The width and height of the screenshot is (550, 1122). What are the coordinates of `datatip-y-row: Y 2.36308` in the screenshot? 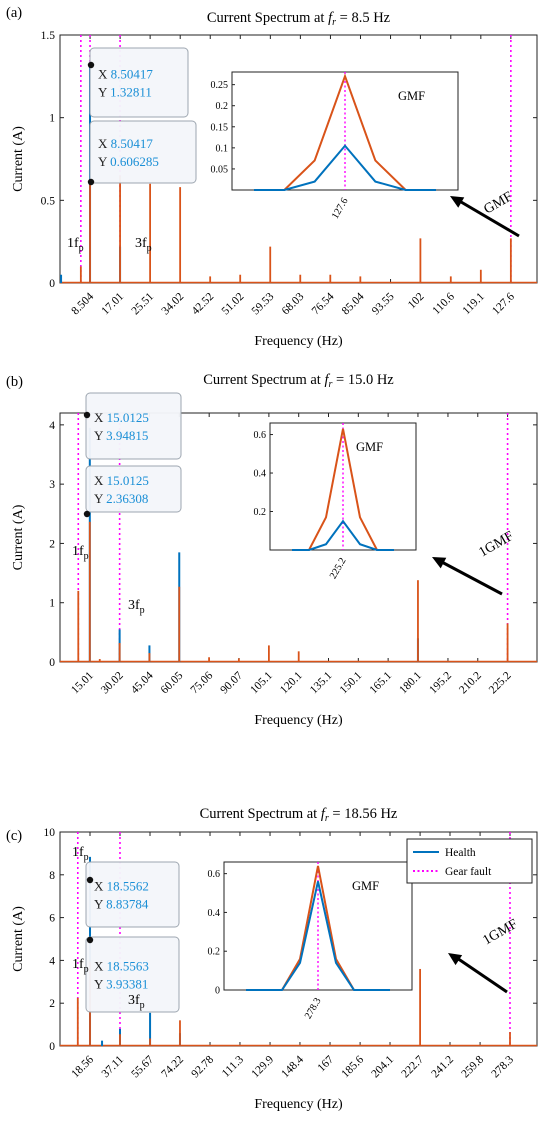 It's located at (121, 498).